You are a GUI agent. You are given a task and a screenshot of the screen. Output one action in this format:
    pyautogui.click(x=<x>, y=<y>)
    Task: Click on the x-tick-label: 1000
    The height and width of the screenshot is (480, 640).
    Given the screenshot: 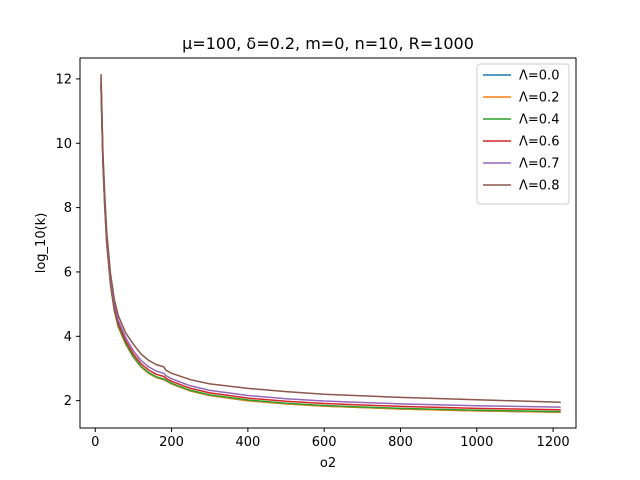 What is the action you would take?
    pyautogui.click(x=476, y=442)
    